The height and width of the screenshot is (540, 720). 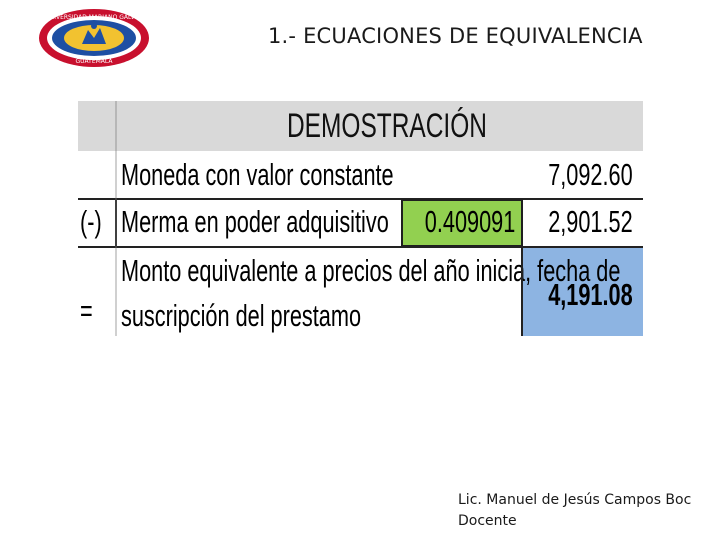 I want to click on row-sign-equals: =, so click(x=86, y=310).